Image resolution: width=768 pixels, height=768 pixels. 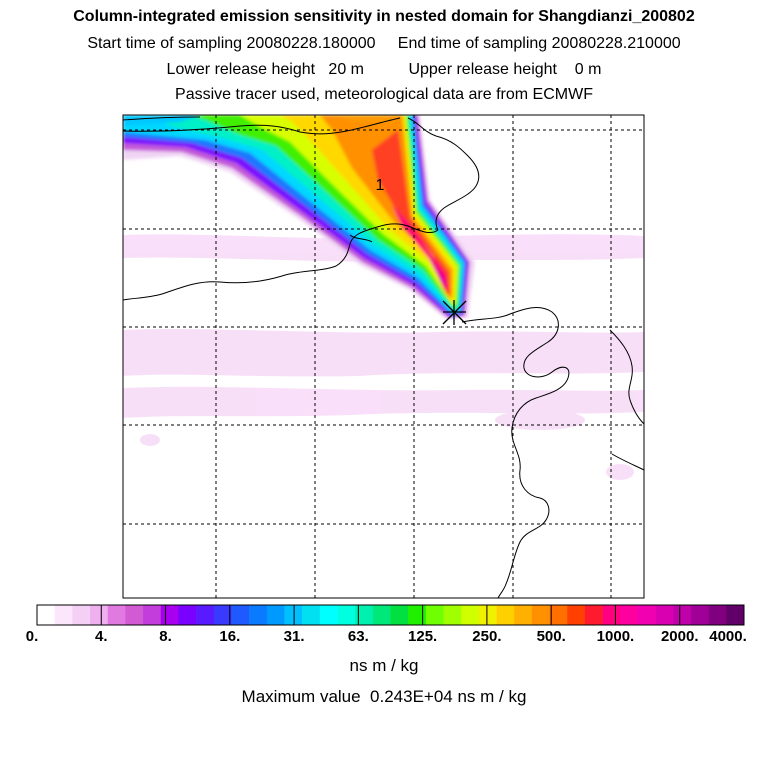 What do you see at coordinates (679, 636) in the screenshot?
I see `colorbar-tick-label: 2000.` at bounding box center [679, 636].